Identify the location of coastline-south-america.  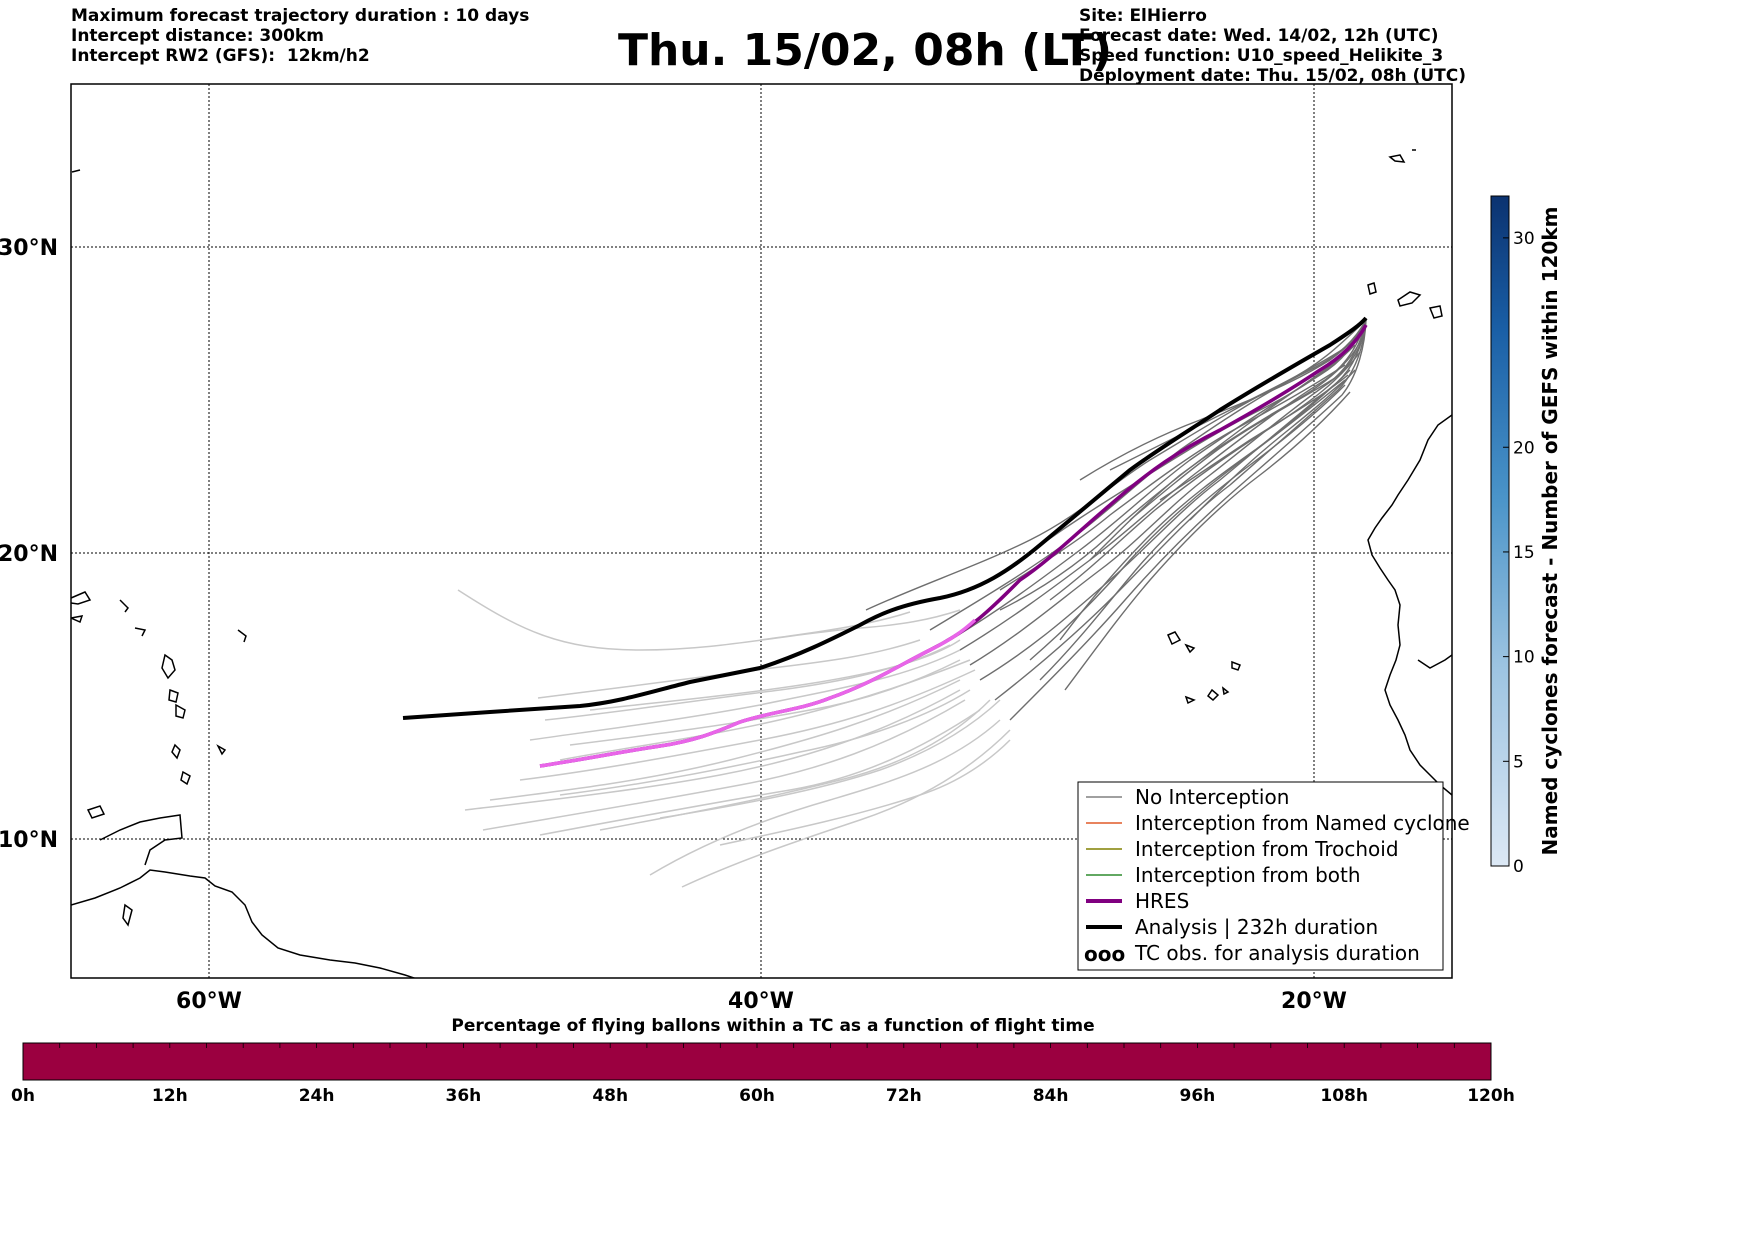
(244, 923).